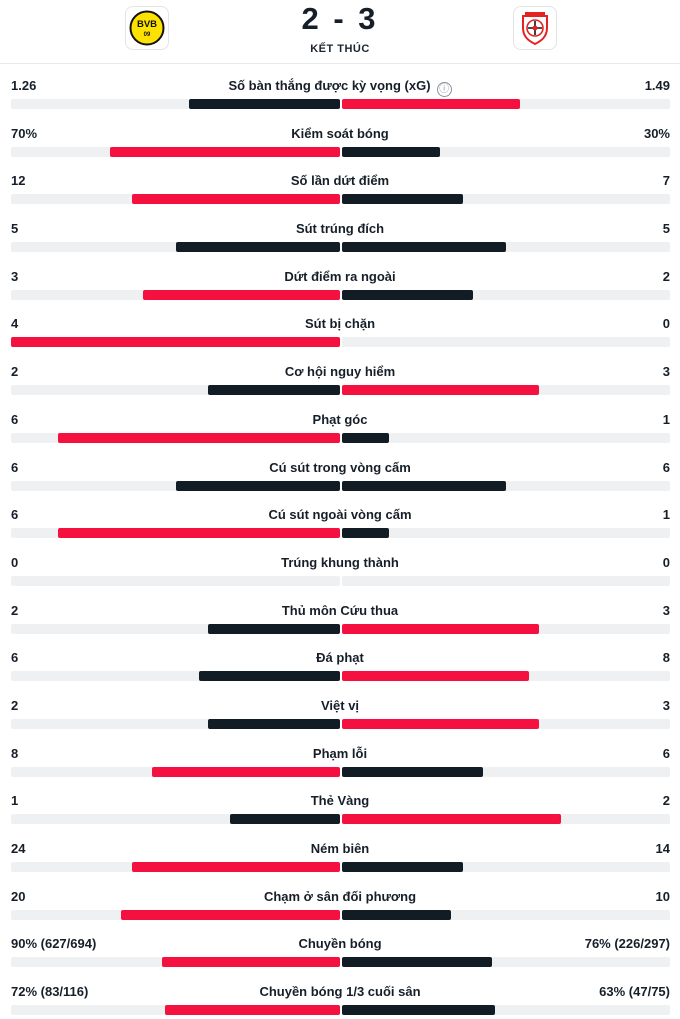 This screenshot has width=680, height=1019. Describe the element at coordinates (340, 515) in the screenshot. I see `stat-label: Cú sút ngoài vòng cấm` at that location.